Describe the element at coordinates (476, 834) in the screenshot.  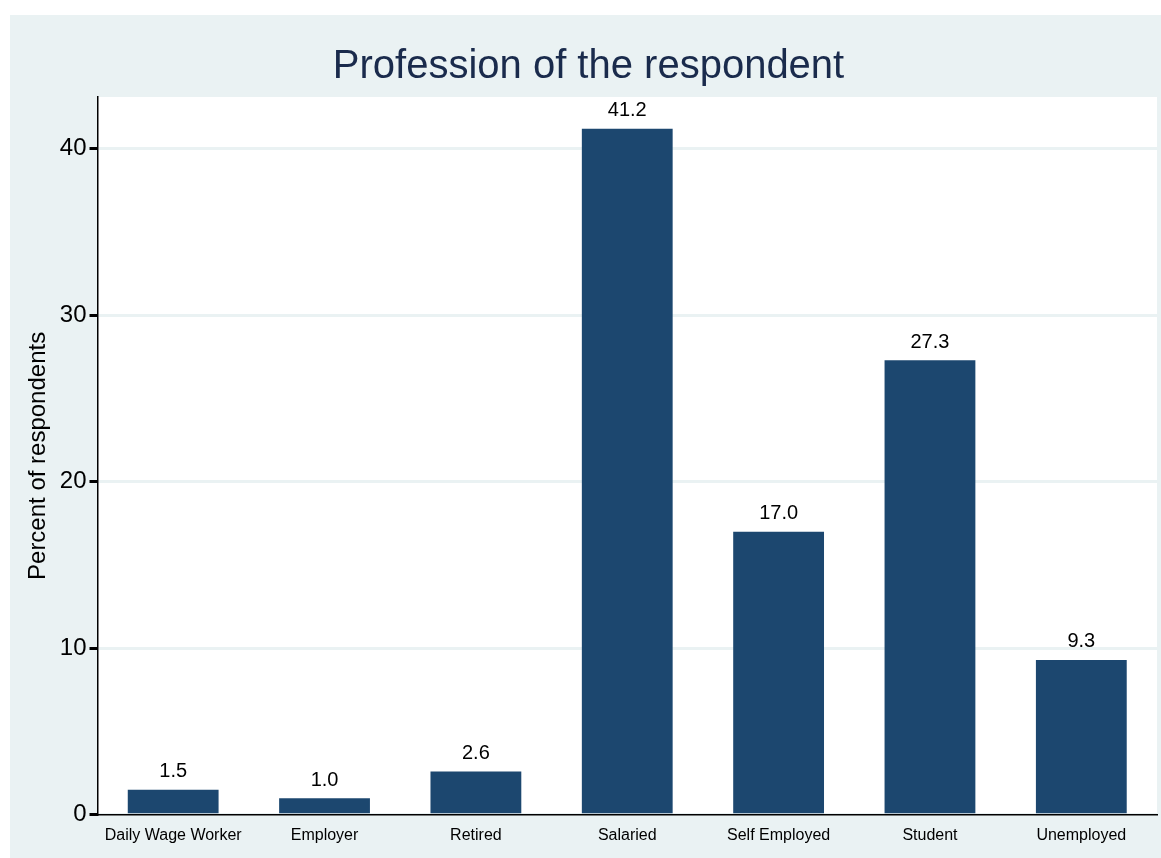
I see `x-tick-label: Retired` at that location.